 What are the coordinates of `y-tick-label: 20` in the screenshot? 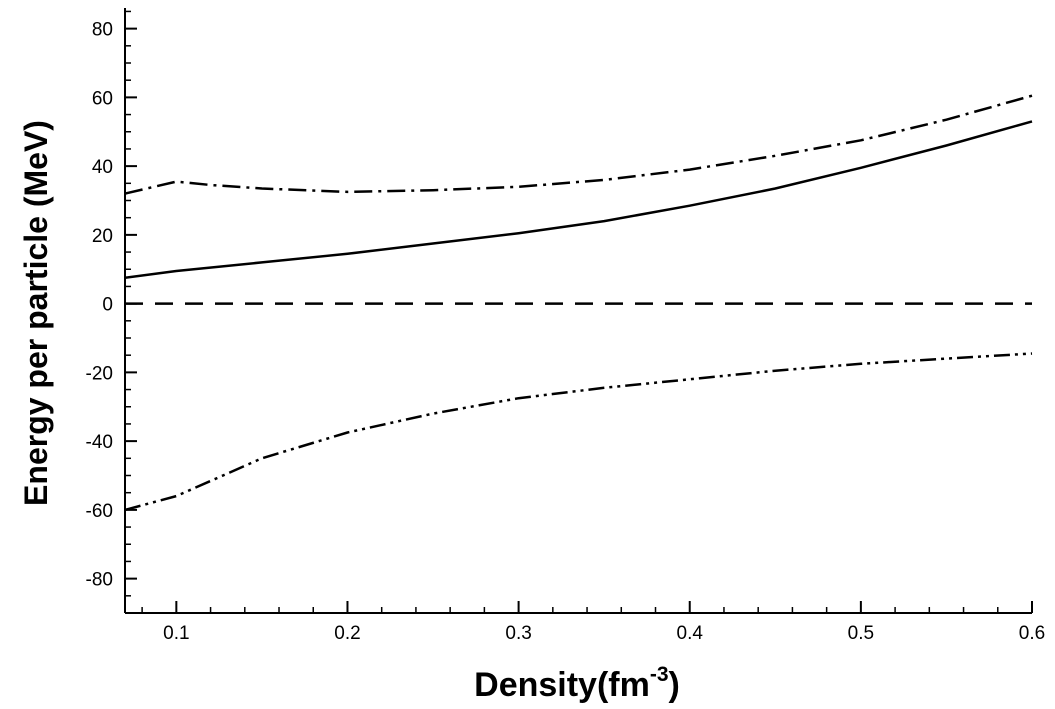 It's located at (102, 236).